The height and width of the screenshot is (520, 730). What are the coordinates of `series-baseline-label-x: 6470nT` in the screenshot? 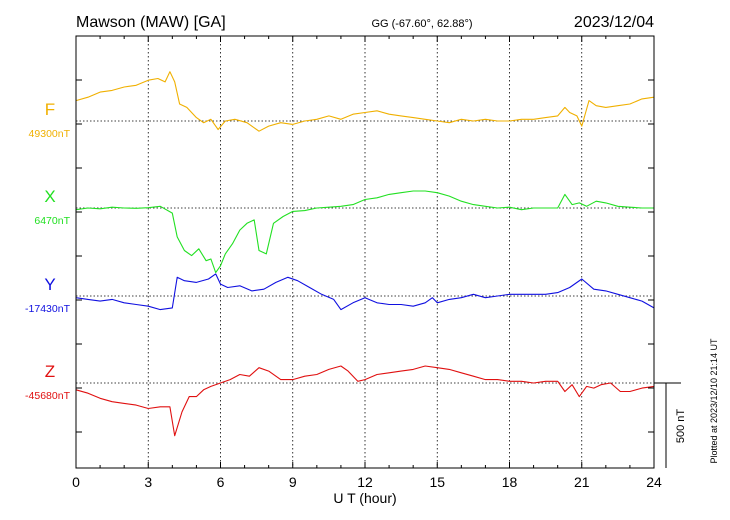 It's located at (52, 221).